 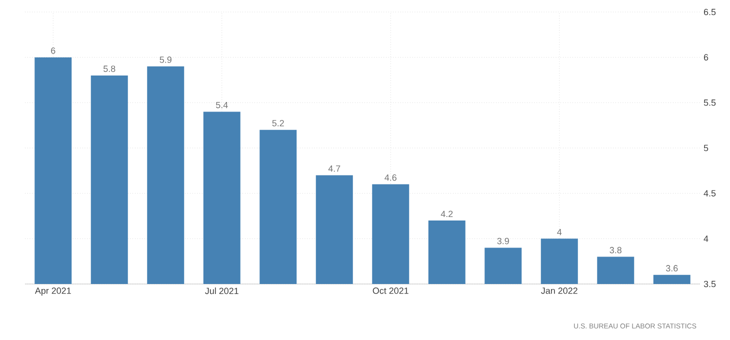 What do you see at coordinates (710, 284) in the screenshot?
I see `y-tick-label: 3.5` at bounding box center [710, 284].